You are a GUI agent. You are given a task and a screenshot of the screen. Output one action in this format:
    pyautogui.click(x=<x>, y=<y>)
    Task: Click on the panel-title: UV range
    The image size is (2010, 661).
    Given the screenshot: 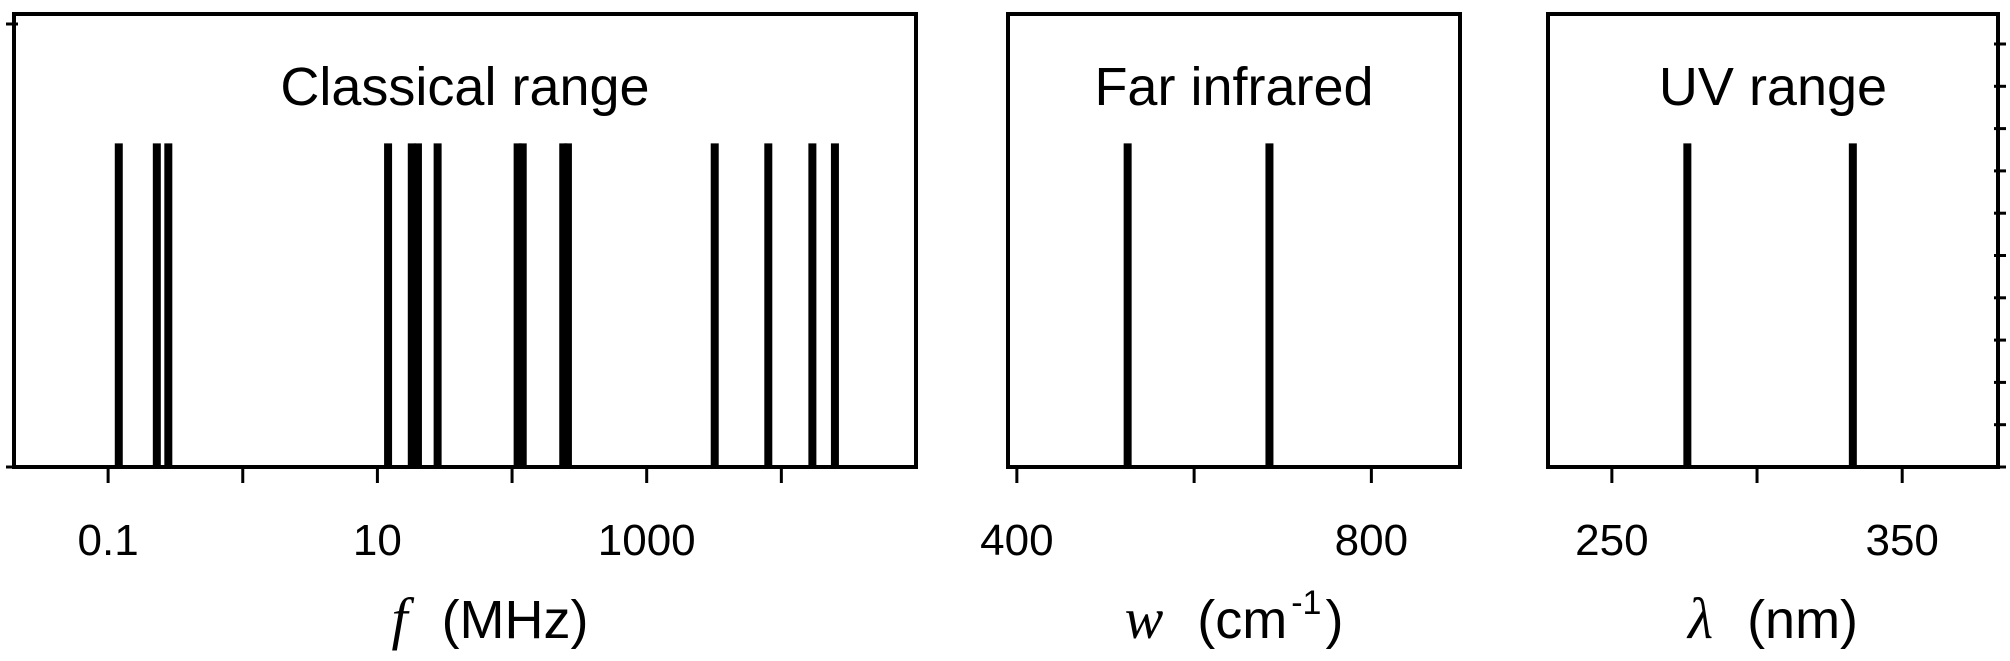 What is the action you would take?
    pyautogui.click(x=1773, y=87)
    